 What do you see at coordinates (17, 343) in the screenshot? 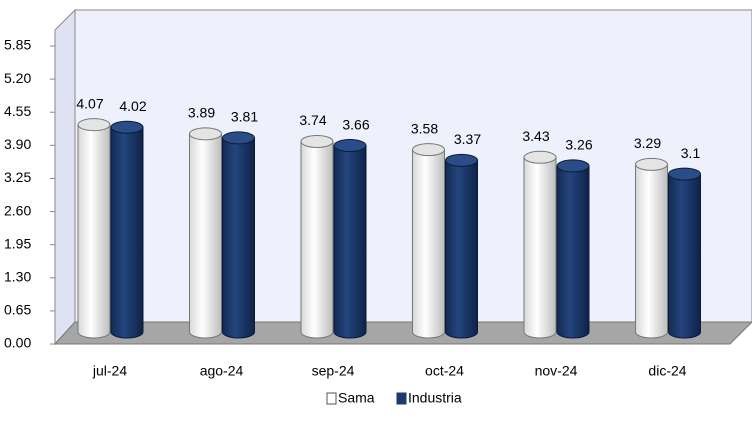
I see `y-tick-label: 0.00` at bounding box center [17, 343].